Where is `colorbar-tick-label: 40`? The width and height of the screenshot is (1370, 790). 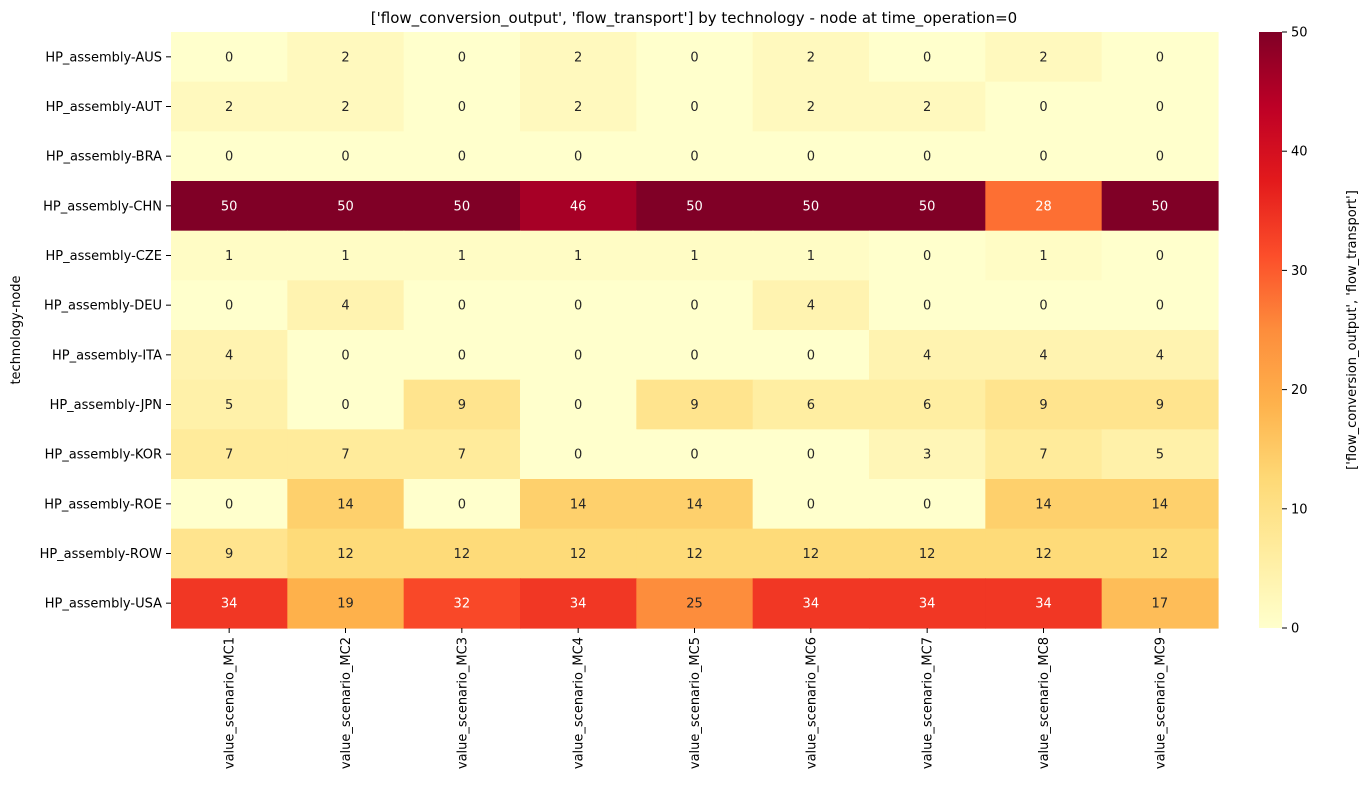 colorbar-tick-label: 40 is located at coordinates (1299, 152).